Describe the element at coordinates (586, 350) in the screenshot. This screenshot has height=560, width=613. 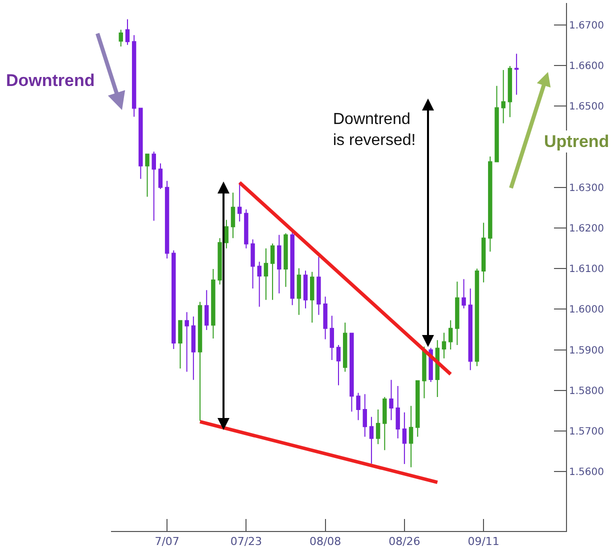
I see `y-tick-label: 1.5900` at that location.